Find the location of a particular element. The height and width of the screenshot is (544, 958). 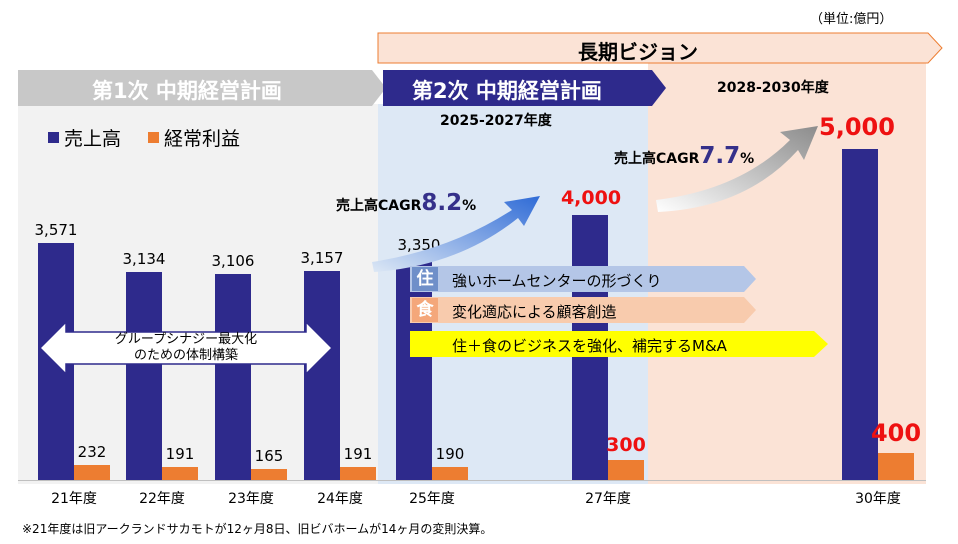

plan1-arrow-shape is located at coordinates (202, 88).